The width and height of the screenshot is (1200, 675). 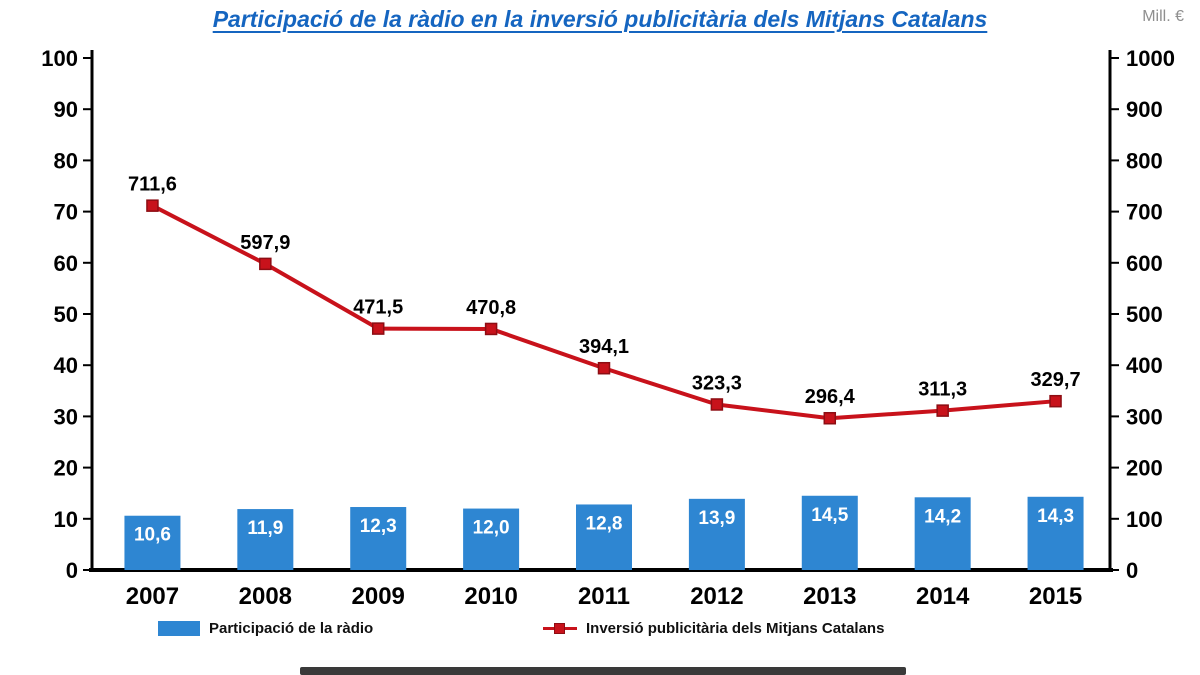 I want to click on svg-text: 394,1, so click(x=604, y=347).